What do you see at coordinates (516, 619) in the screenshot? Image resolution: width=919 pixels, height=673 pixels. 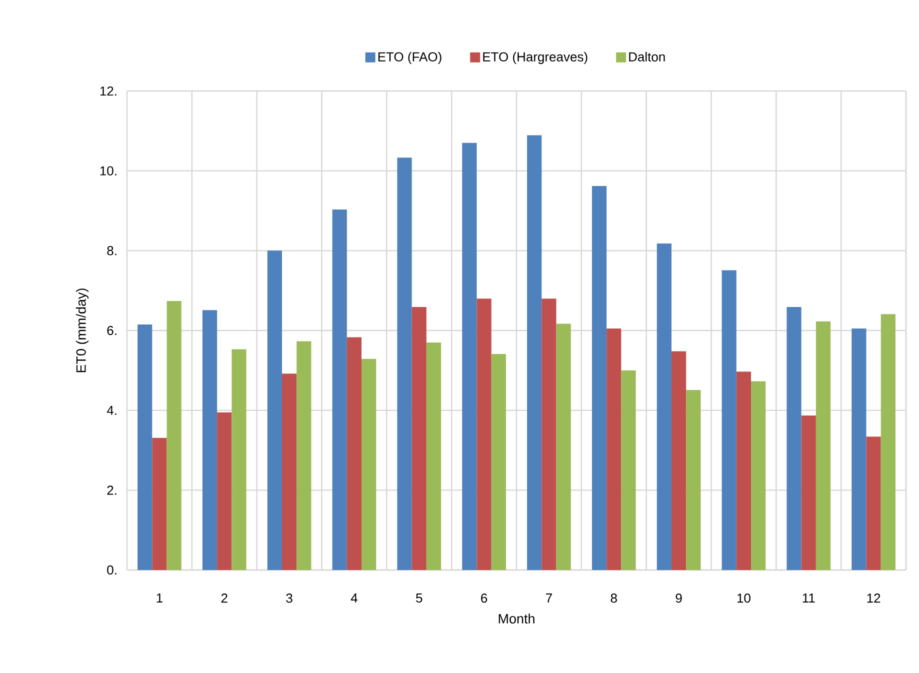 I see `x-axis-title: Month` at bounding box center [516, 619].